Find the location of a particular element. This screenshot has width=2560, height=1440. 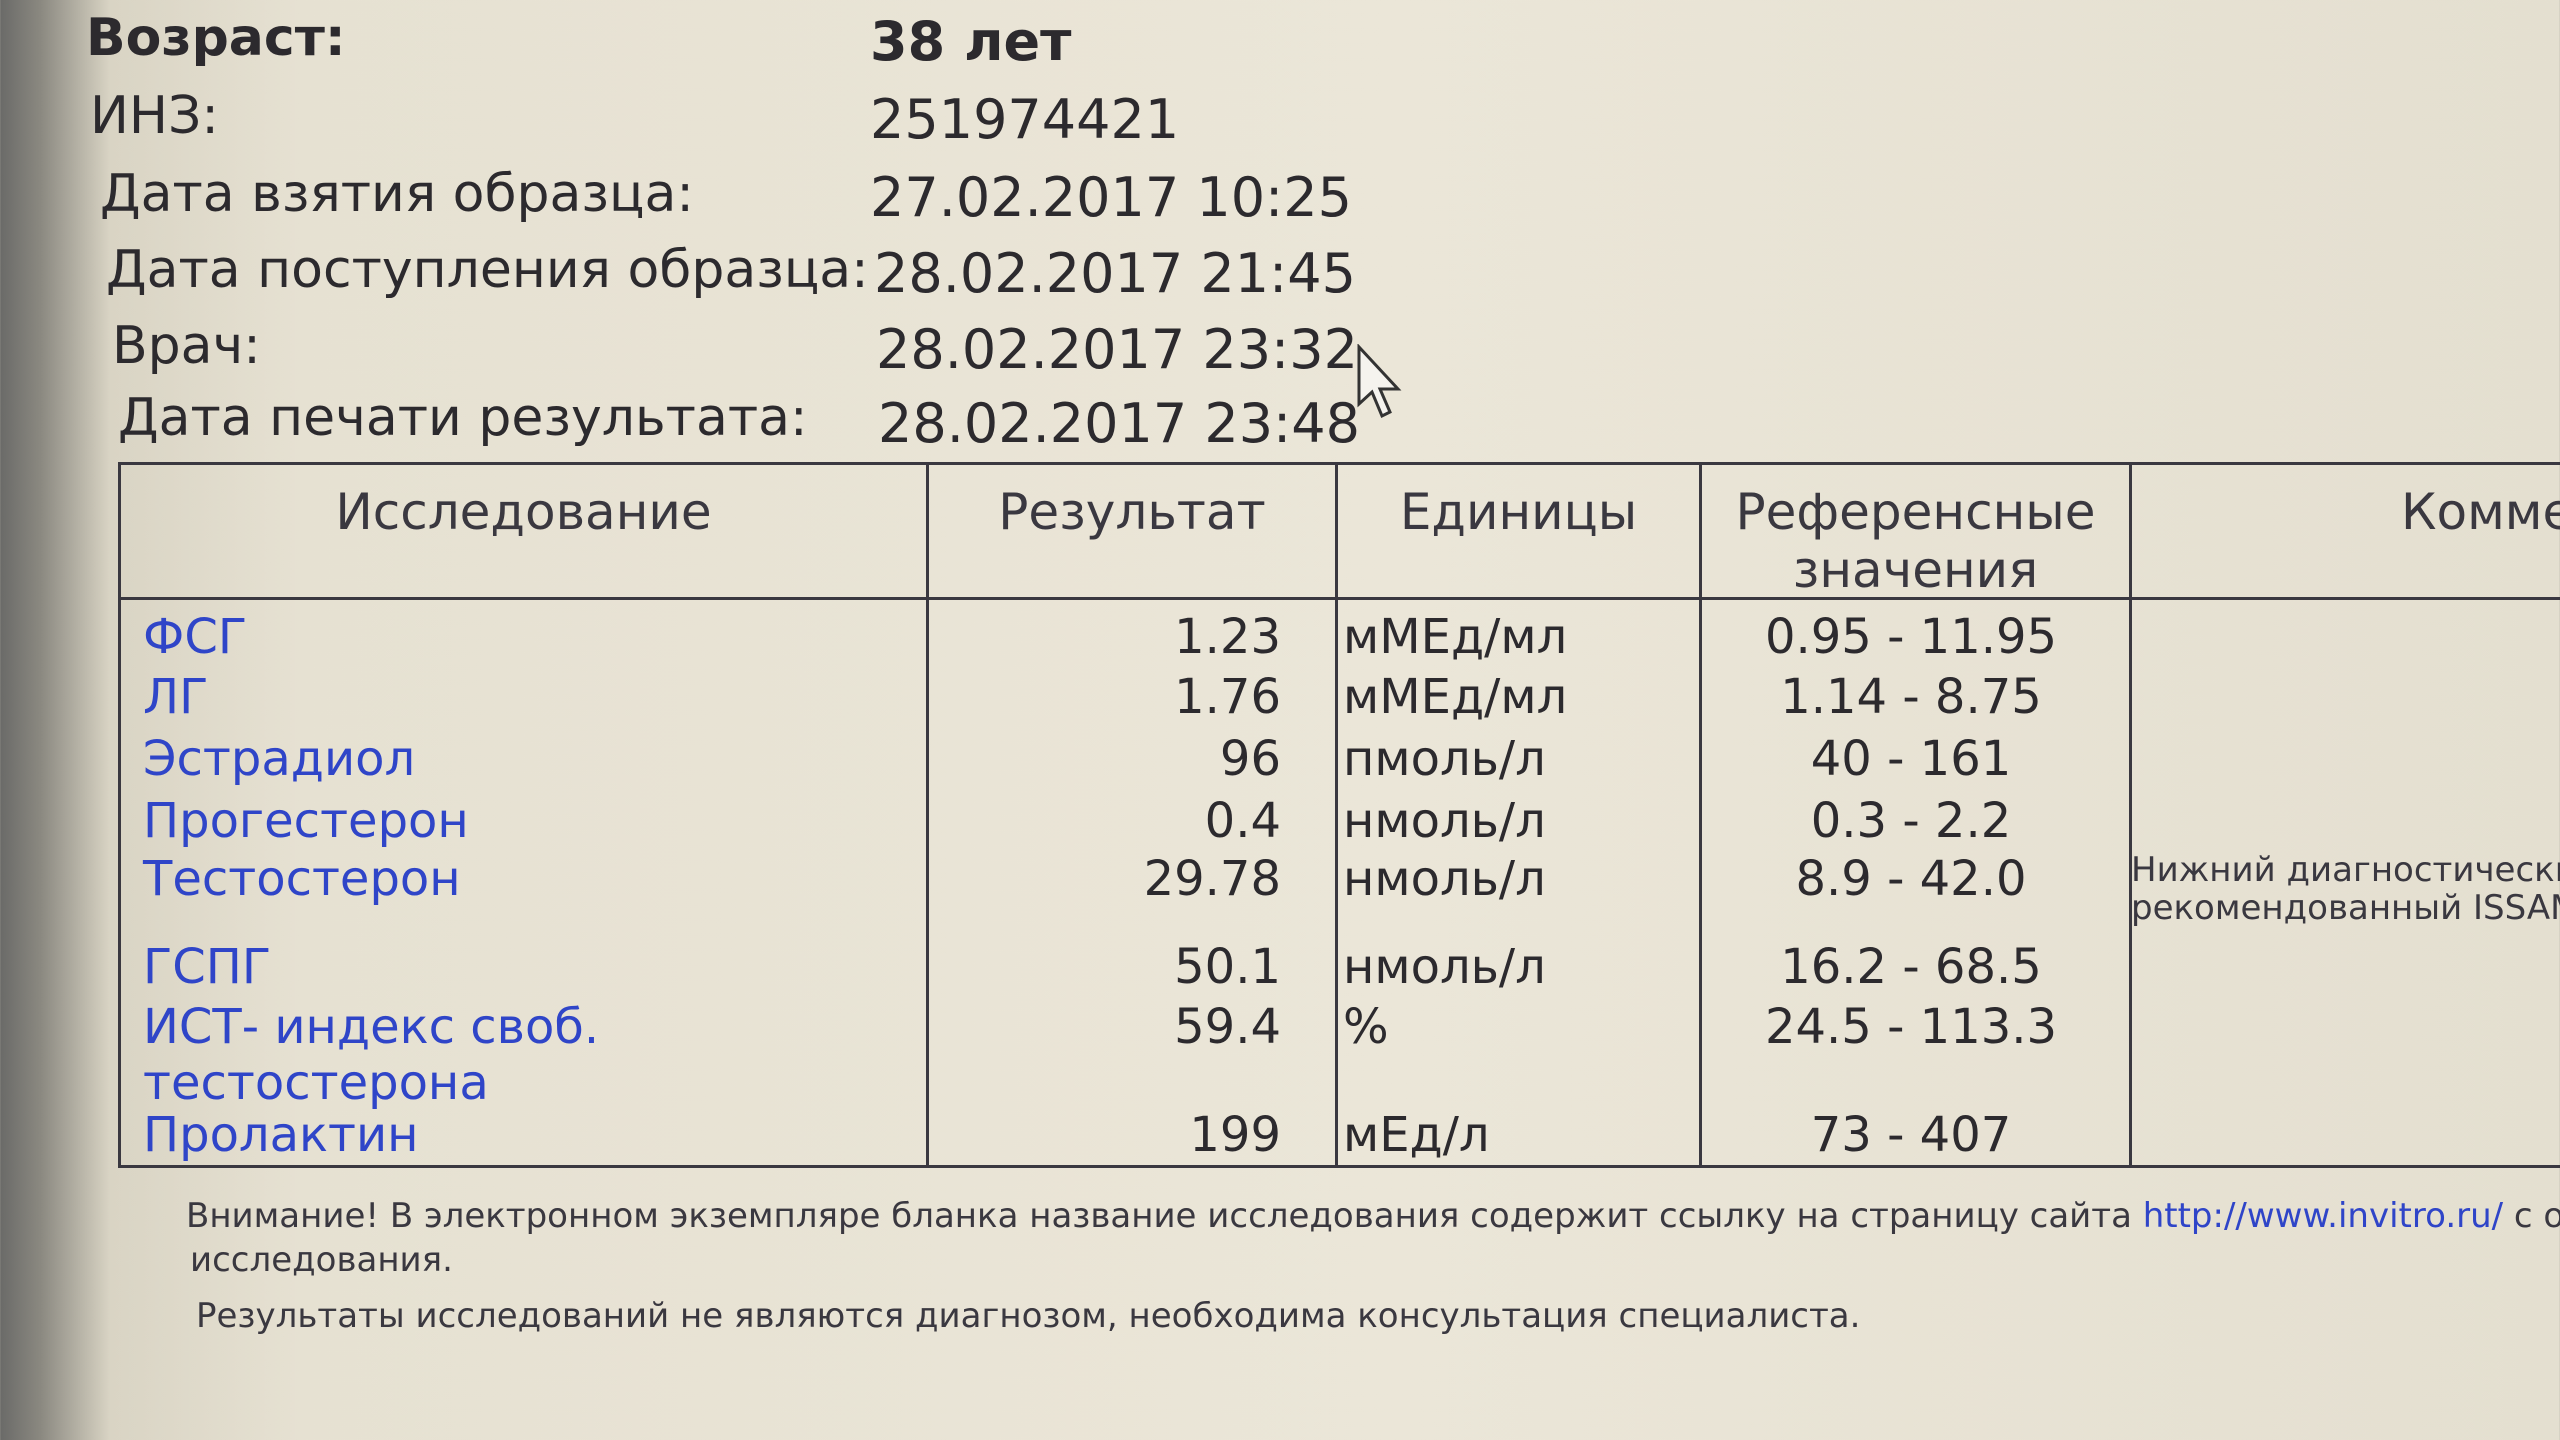

comment-line: Нижний диагностически is located at coordinates (2345, 870).